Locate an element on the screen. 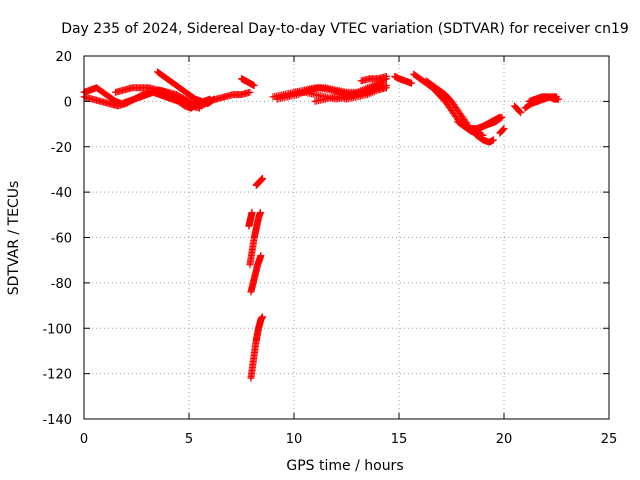  series-arc-k is located at coordinates (373, 78).